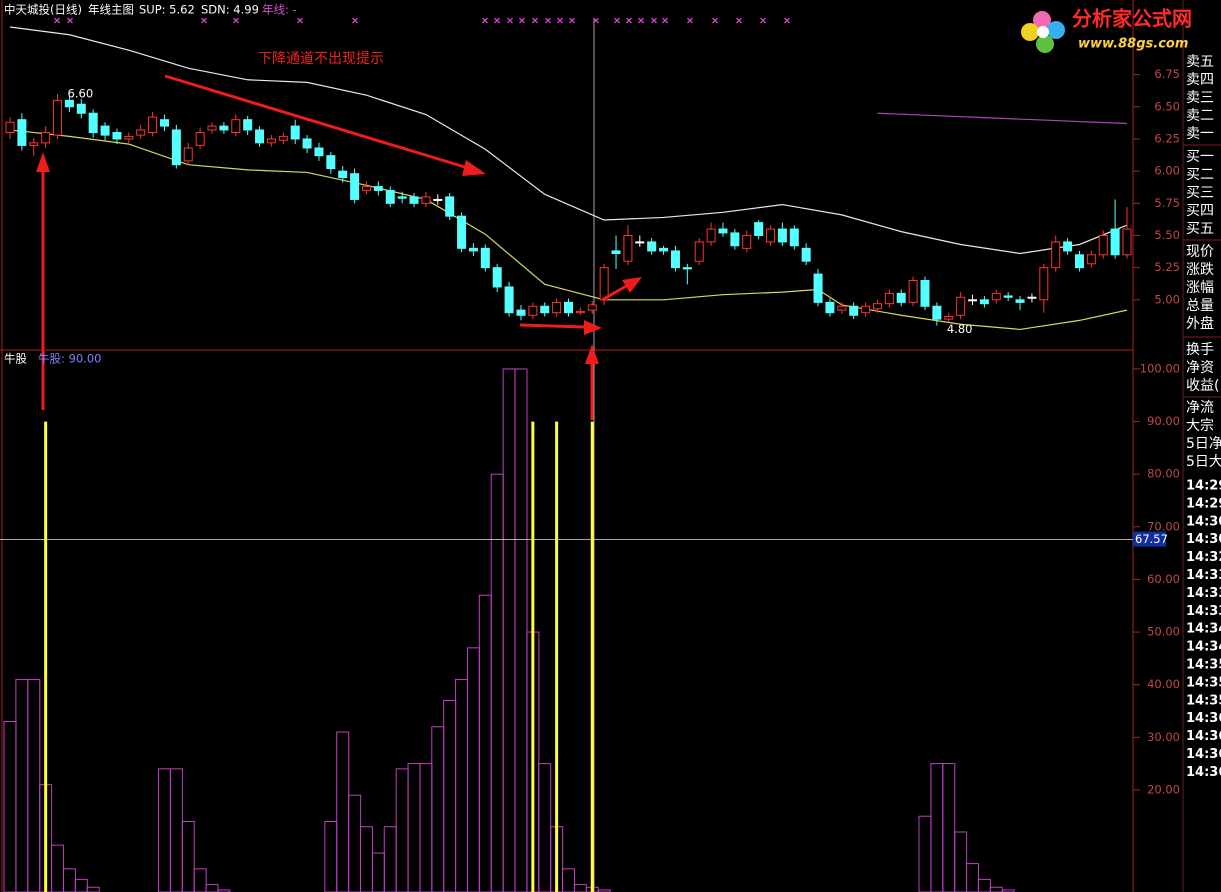 This screenshot has height=892, width=1221. What do you see at coordinates (1200, 306) in the screenshot?
I see `side-label: 总量` at bounding box center [1200, 306].